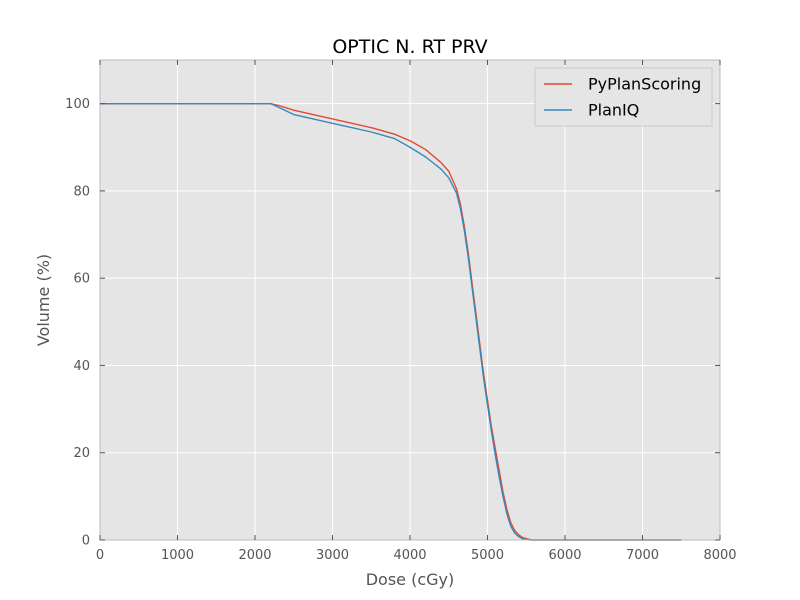  I want to click on legend-label-planiq: PlanIQ, so click(613, 110).